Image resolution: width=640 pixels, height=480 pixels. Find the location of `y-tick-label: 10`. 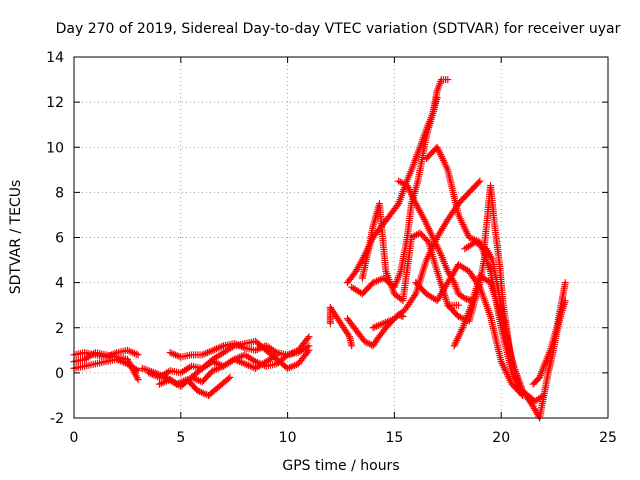

y-tick-label: 10 is located at coordinates (55, 148).